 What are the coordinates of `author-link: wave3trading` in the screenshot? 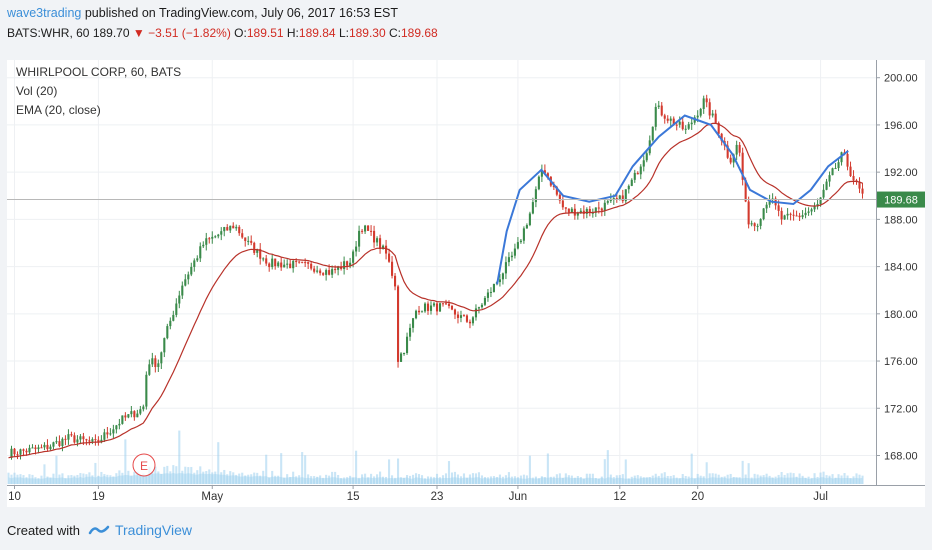 It's located at (44, 13).